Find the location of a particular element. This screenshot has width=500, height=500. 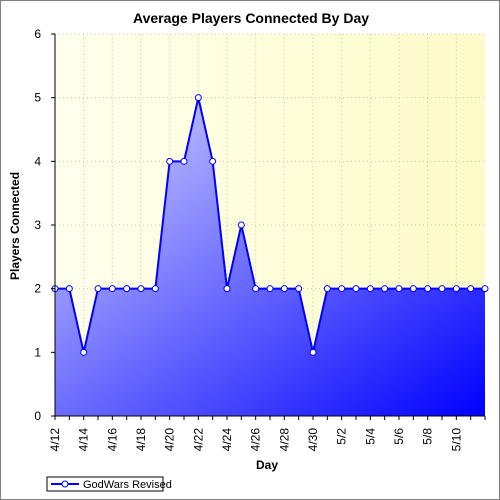

y-tick-label: 5 is located at coordinates (37, 98).